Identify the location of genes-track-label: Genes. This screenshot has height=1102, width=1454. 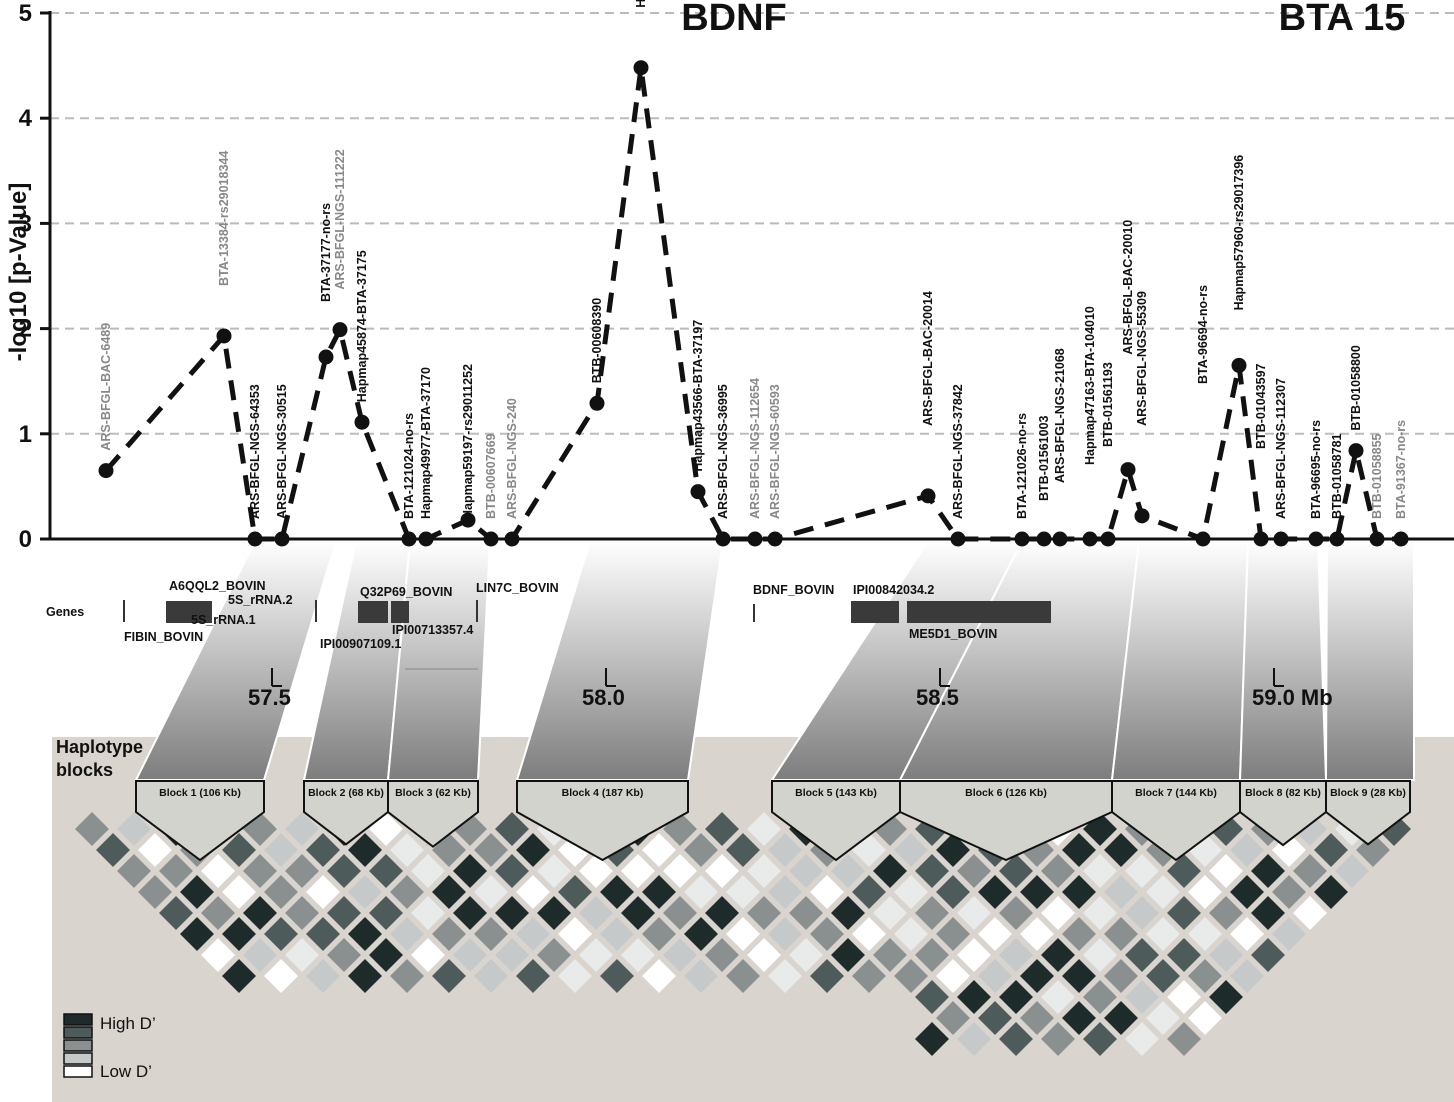
(65, 612).